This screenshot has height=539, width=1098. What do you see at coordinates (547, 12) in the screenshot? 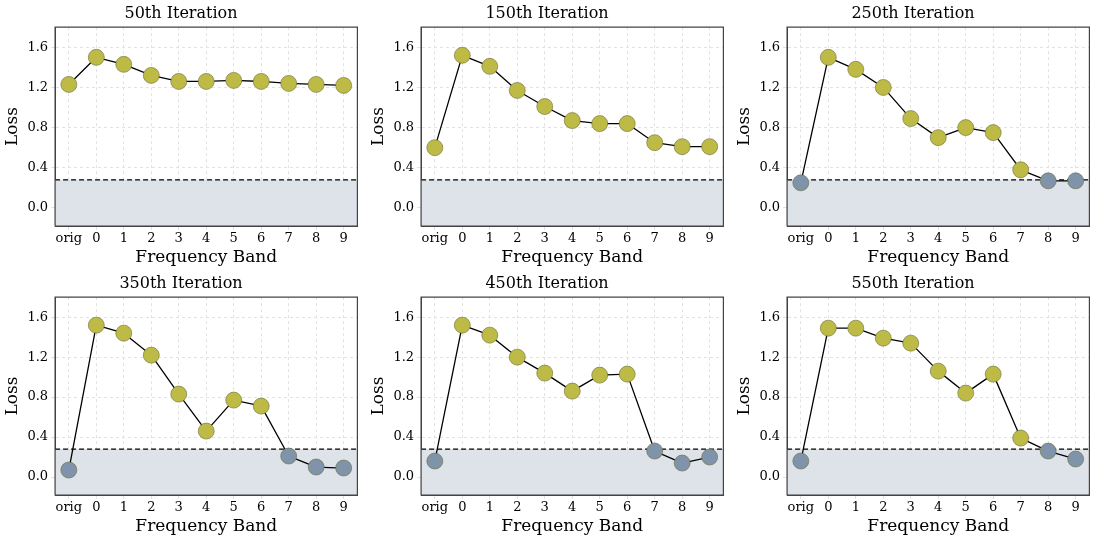
I see `chart-title: 150th Iteration` at bounding box center [547, 12].